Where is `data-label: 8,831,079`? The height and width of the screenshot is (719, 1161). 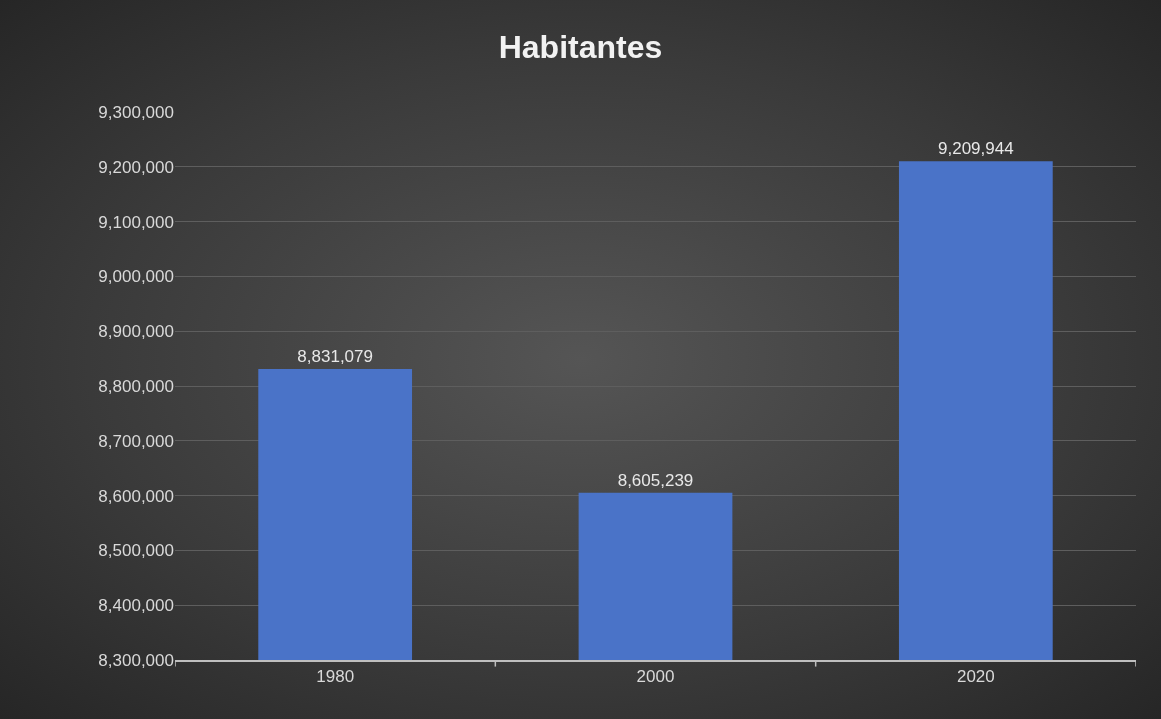 data-label: 8,831,079 is located at coordinates (335, 356).